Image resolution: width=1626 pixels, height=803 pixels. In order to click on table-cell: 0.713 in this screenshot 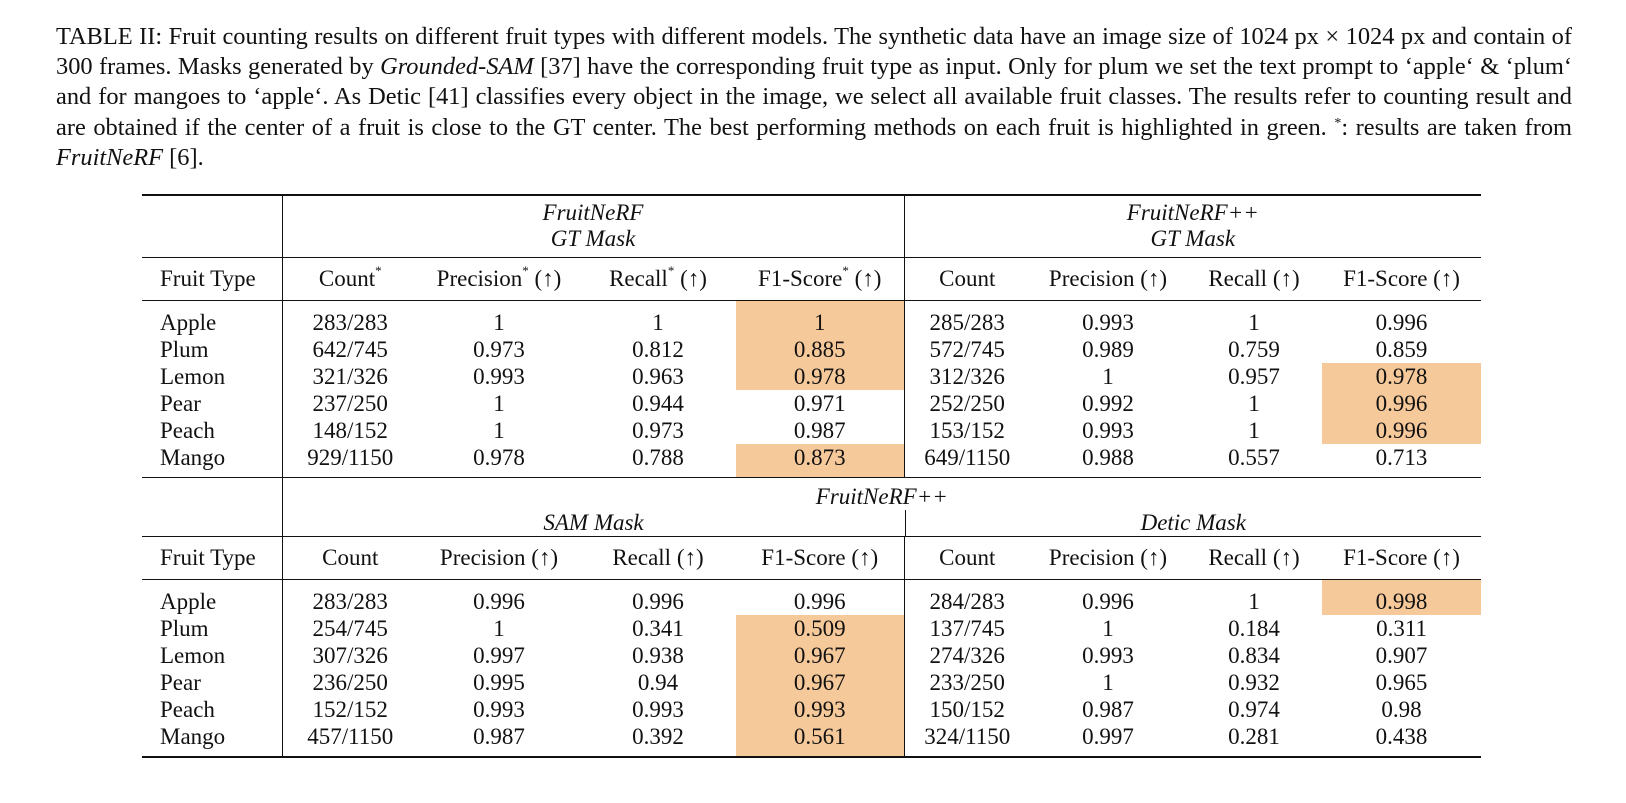, I will do `click(1401, 457)`.